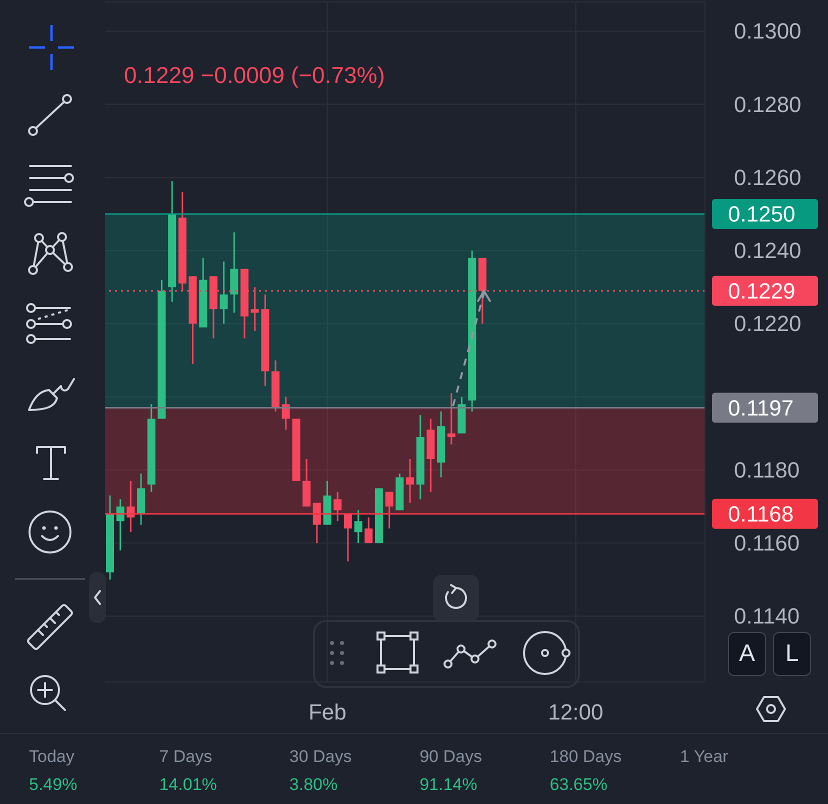  I want to click on ref-line-label: 0.1229, so click(762, 291).